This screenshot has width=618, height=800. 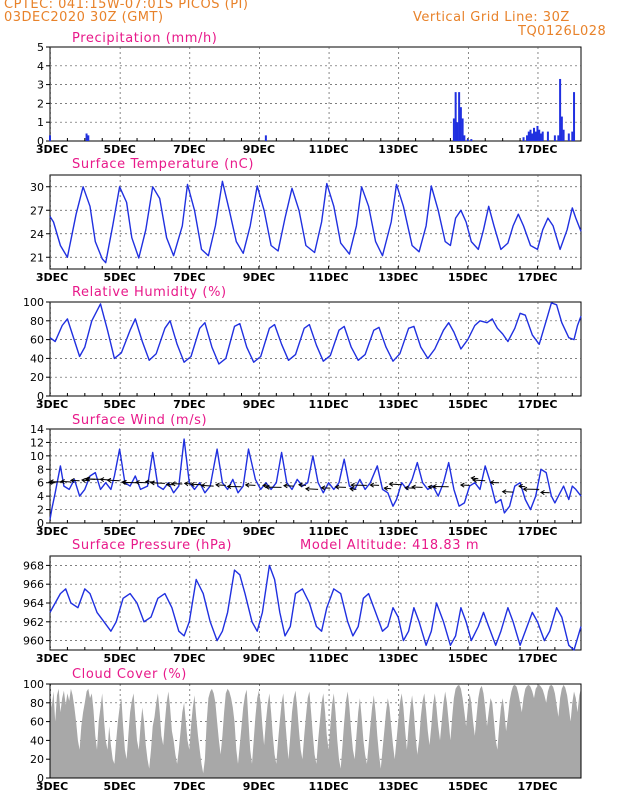 What do you see at coordinates (129, 674) in the screenshot?
I see `panel-title: Cloud Cover (%)` at bounding box center [129, 674].